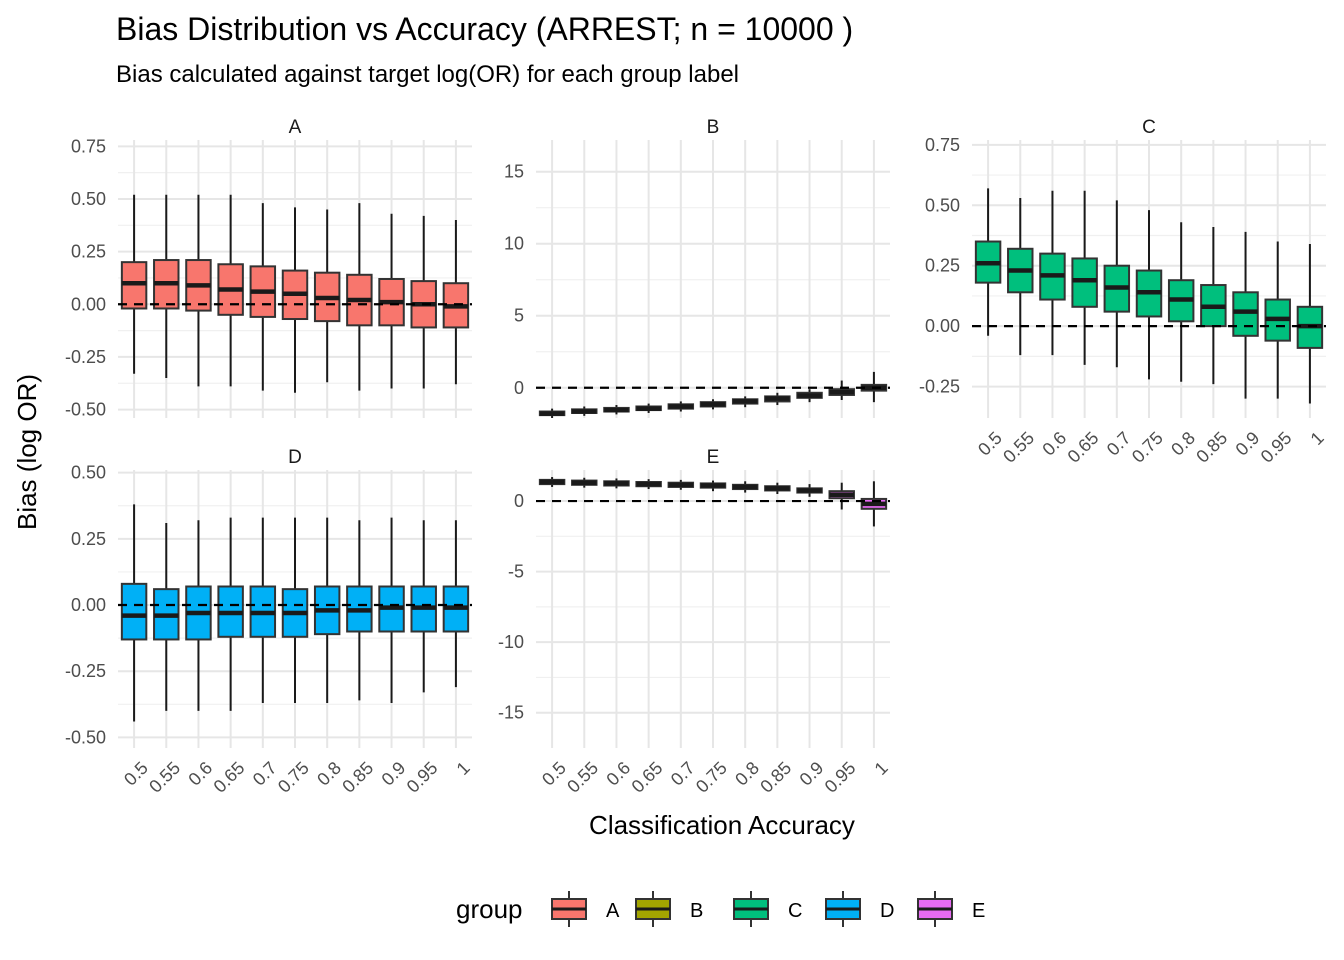 Image resolution: width=1344 pixels, height=960 pixels. I want to click on facet-strip-label: B, so click(713, 127).